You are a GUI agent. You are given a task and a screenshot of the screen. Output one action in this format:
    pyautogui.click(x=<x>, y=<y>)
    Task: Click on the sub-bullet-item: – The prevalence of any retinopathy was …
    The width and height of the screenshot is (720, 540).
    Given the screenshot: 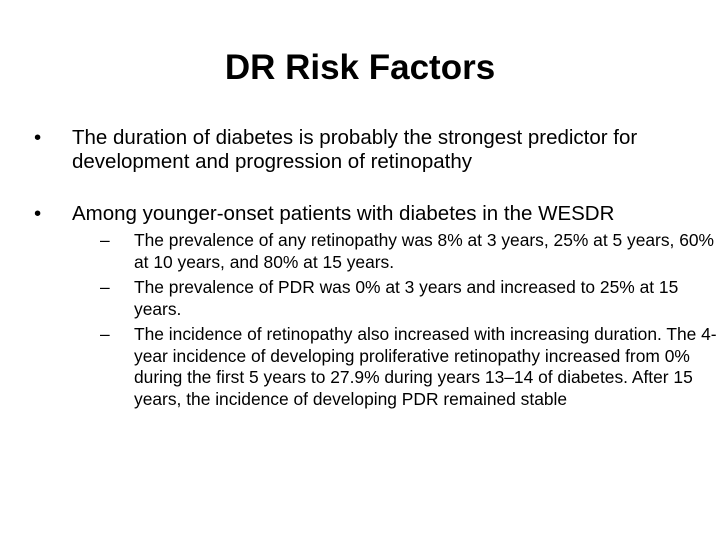 What is the action you would take?
    pyautogui.click(x=406, y=251)
    